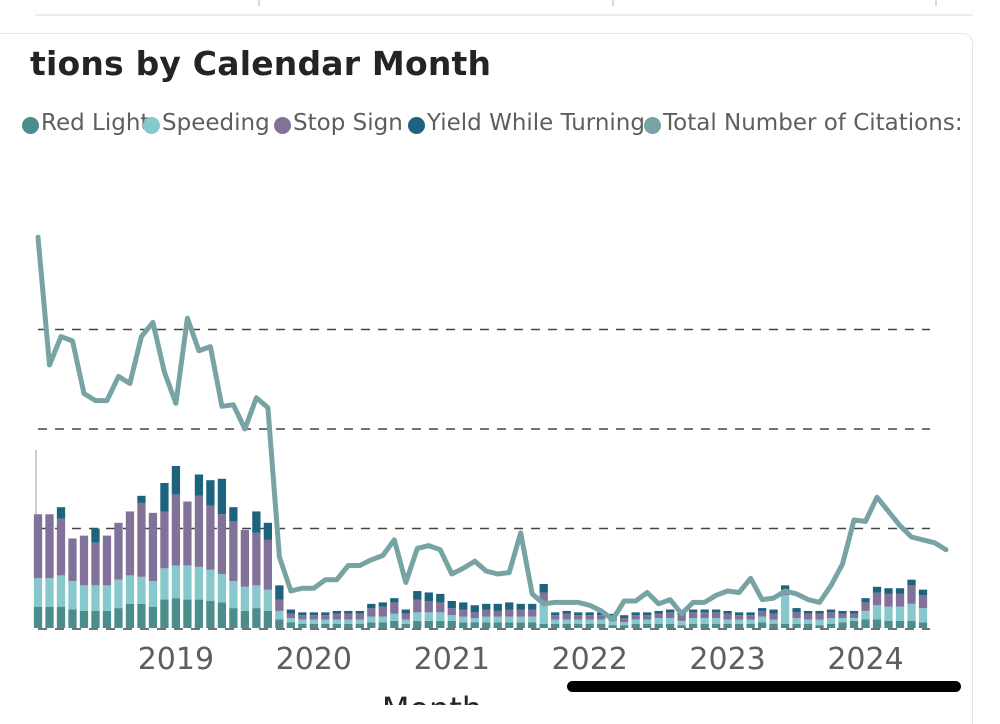 The image size is (1000, 724). Describe the element at coordinates (216, 123) in the screenshot. I see `legend-label: Speeding` at that location.